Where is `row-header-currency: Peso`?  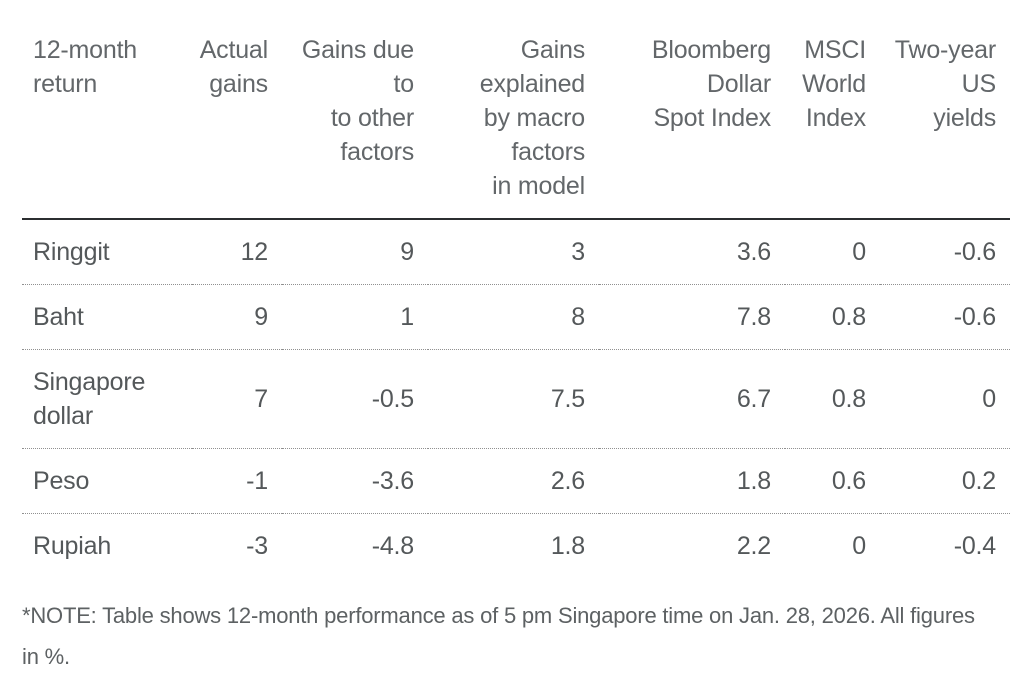
row-header-currency: Peso is located at coordinates (61, 481).